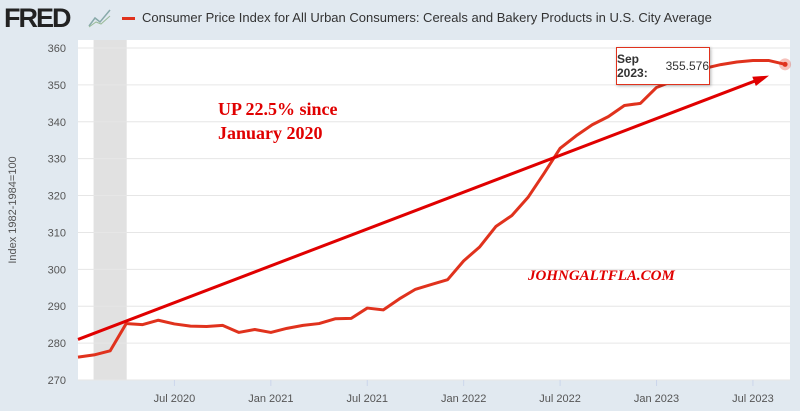 The width and height of the screenshot is (800, 411). Describe the element at coordinates (278, 109) in the screenshot. I see `headline-line-1: UP 22.5% since` at that location.